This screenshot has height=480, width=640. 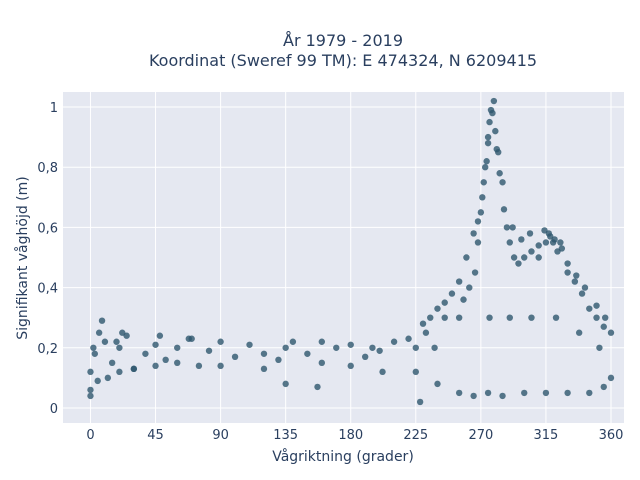 I want to click on x-tick-labels: 0 45 90 135 180 225 270 315 360, so click(x=354, y=435).